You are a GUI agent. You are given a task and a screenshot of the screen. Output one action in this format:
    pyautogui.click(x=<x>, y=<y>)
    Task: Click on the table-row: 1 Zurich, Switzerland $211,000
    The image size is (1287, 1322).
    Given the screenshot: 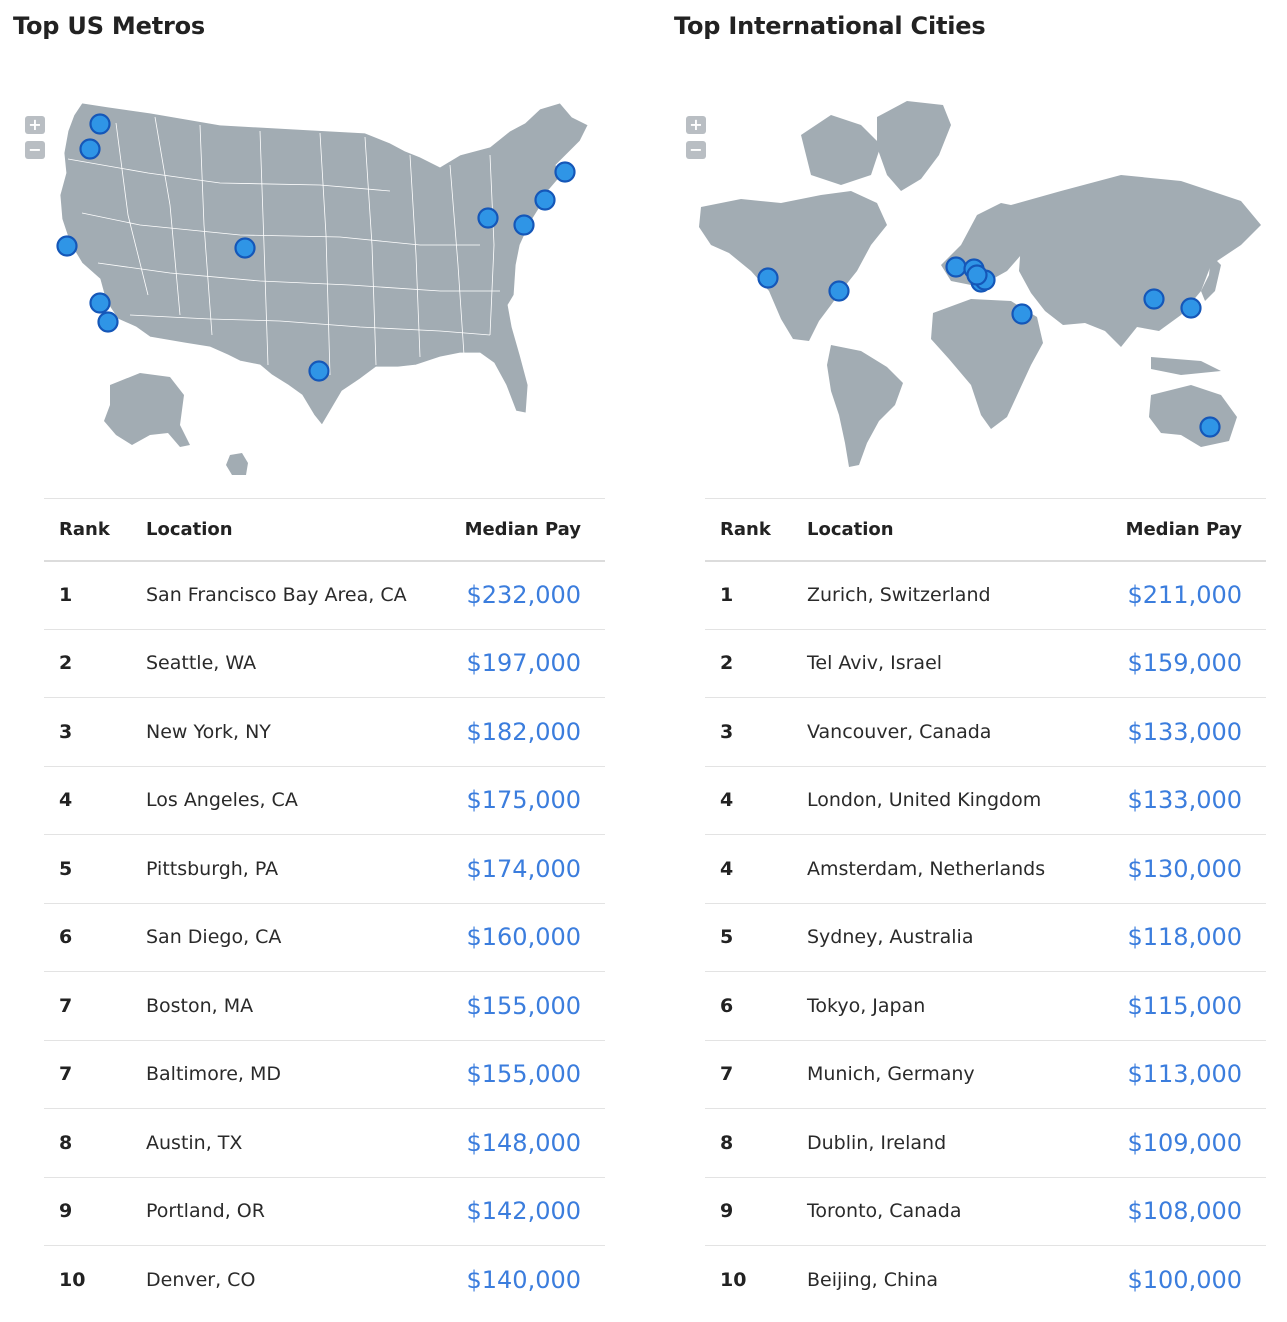 What is the action you would take?
    pyautogui.click(x=985, y=595)
    